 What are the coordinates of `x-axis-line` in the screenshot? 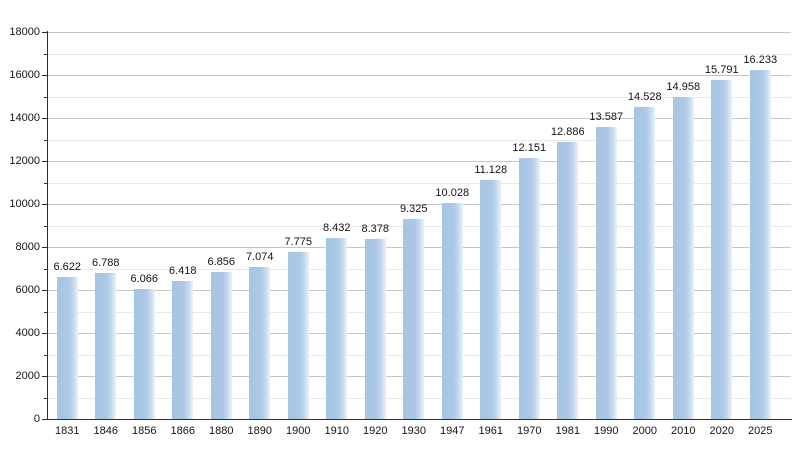 It's located at (419, 419).